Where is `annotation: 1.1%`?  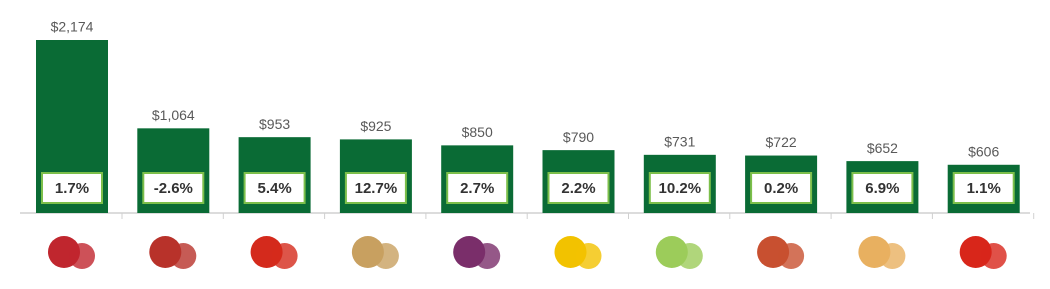 annotation: 1.1% is located at coordinates (984, 188).